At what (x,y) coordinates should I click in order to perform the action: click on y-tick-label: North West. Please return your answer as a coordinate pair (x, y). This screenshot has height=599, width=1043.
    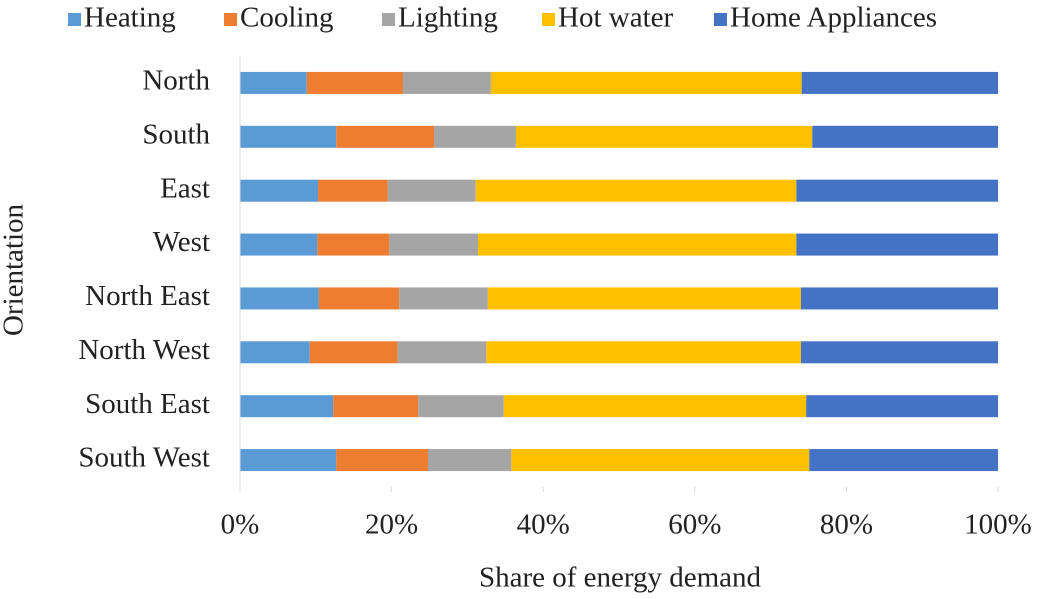
    Looking at the image, I should click on (144, 350).